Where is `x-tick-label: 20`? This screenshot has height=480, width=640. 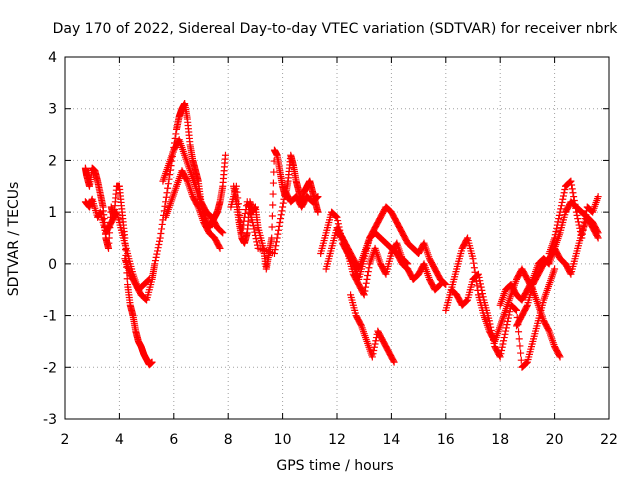 x-tick-label: 20 is located at coordinates (555, 440).